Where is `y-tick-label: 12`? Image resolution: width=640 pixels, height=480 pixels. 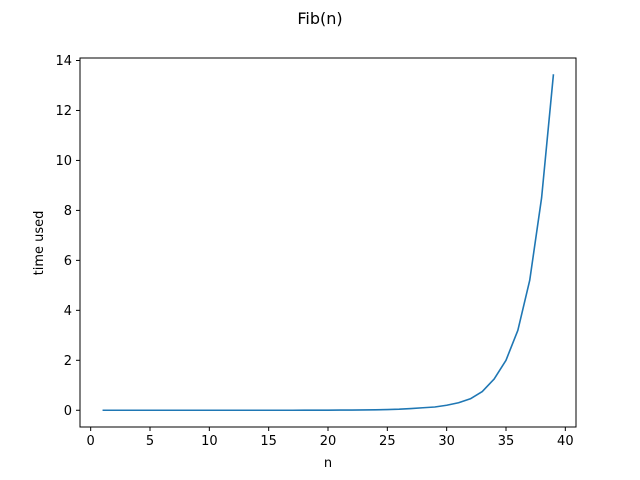
y-tick-label: 12 is located at coordinates (63, 111).